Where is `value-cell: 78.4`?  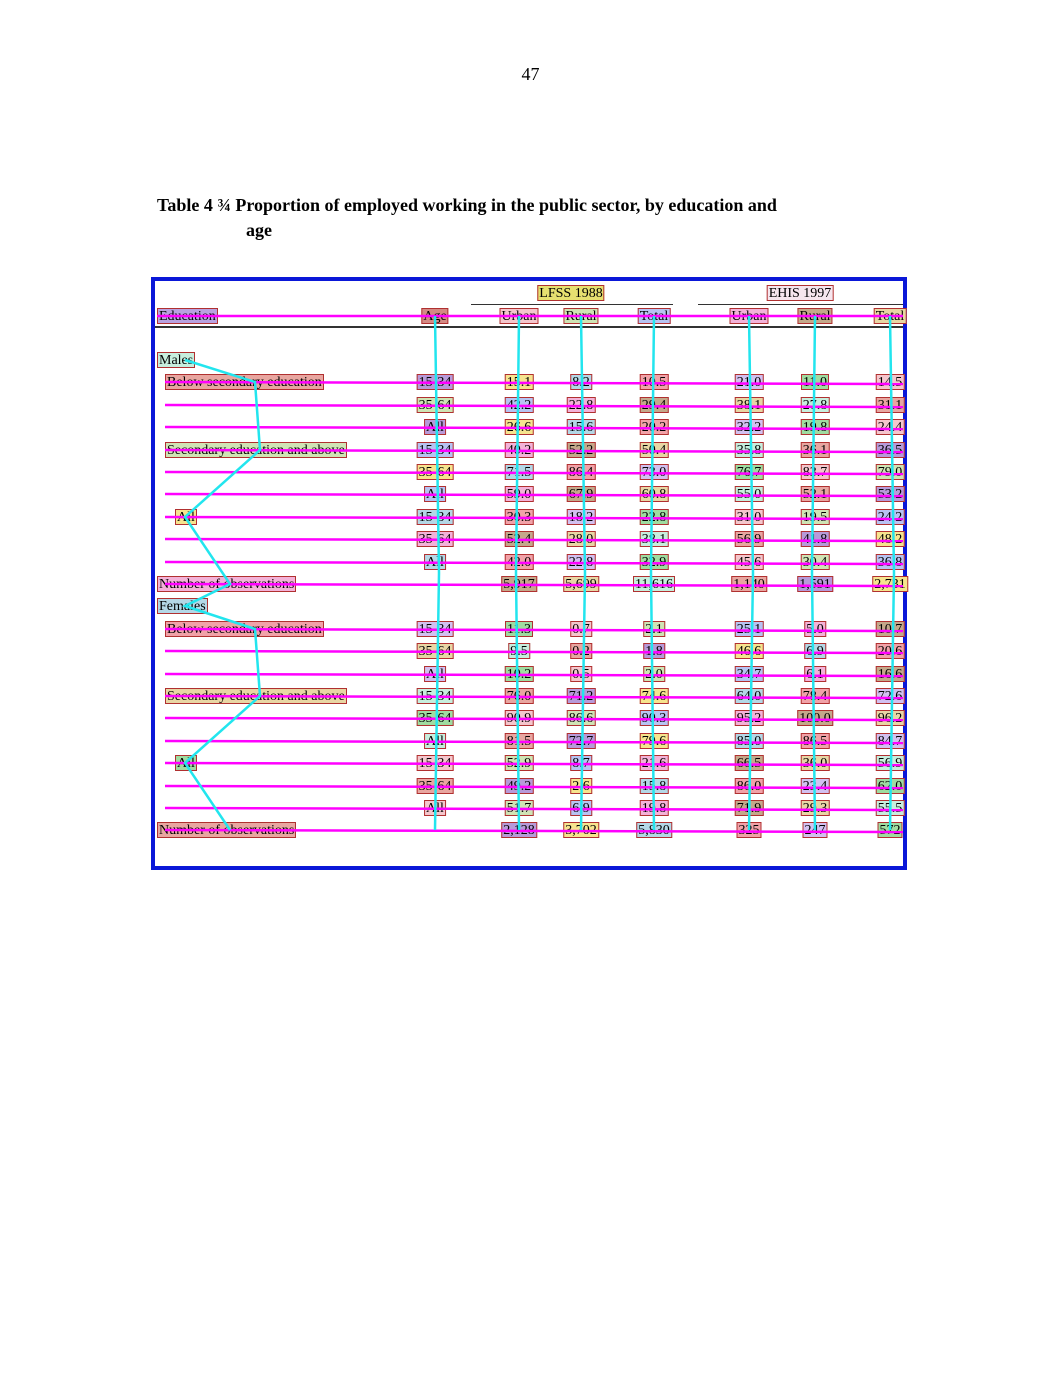
value-cell: 78.4 is located at coordinates (815, 696).